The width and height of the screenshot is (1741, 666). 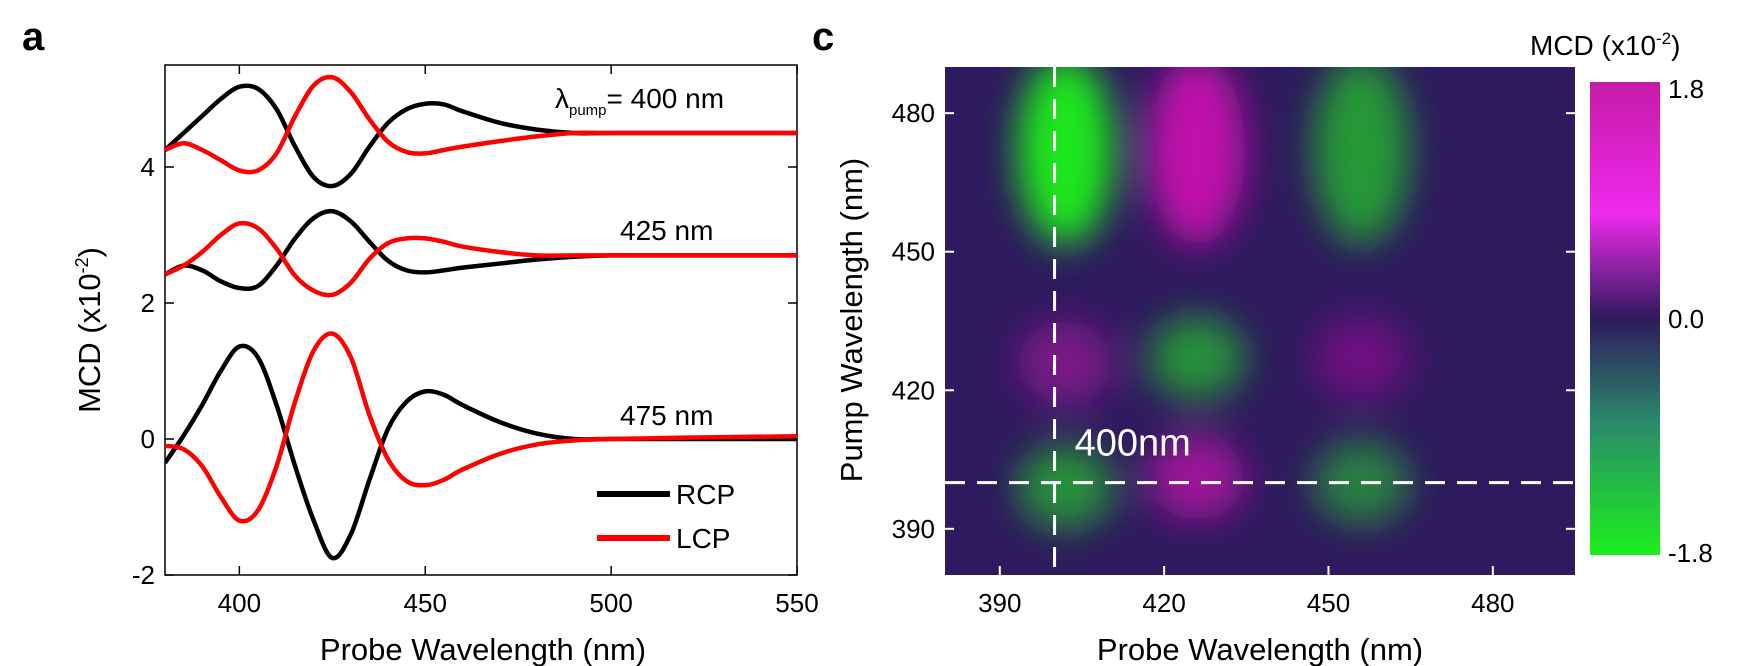 I want to click on y-tick-label-2: 2, so click(x=148, y=303).